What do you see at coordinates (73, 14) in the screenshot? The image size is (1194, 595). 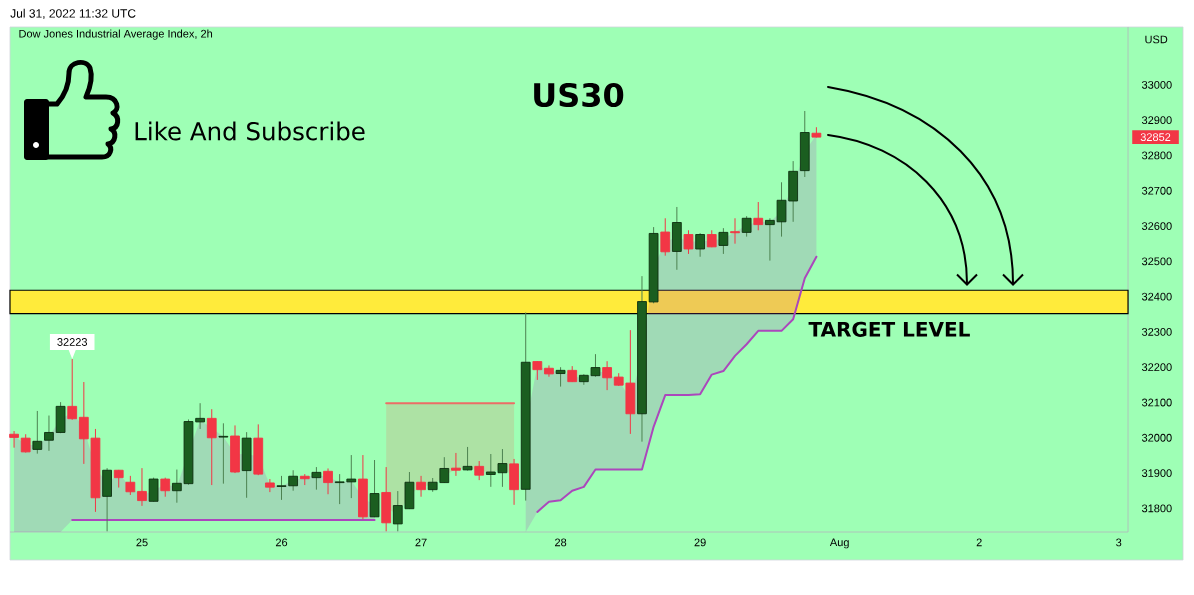 I see `text: Jul 31, 2022 11:32 UTC` at bounding box center [73, 14].